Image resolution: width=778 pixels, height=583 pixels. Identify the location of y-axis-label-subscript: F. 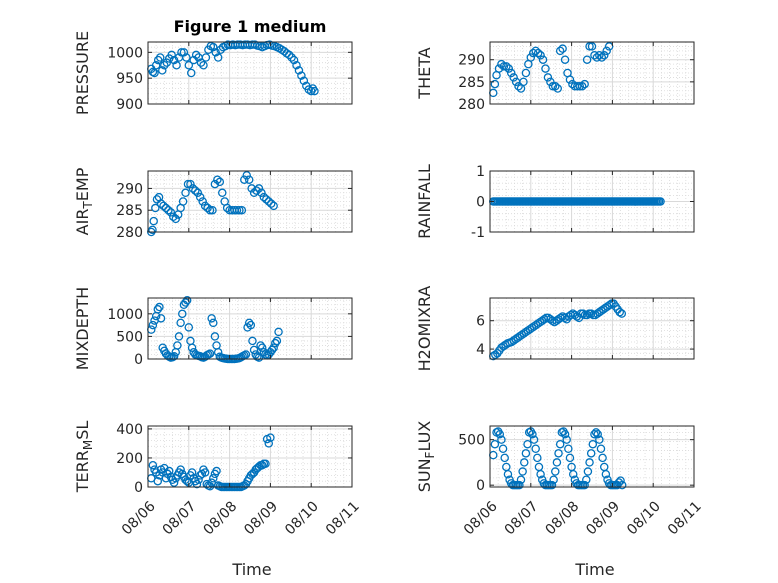
(430, 454).